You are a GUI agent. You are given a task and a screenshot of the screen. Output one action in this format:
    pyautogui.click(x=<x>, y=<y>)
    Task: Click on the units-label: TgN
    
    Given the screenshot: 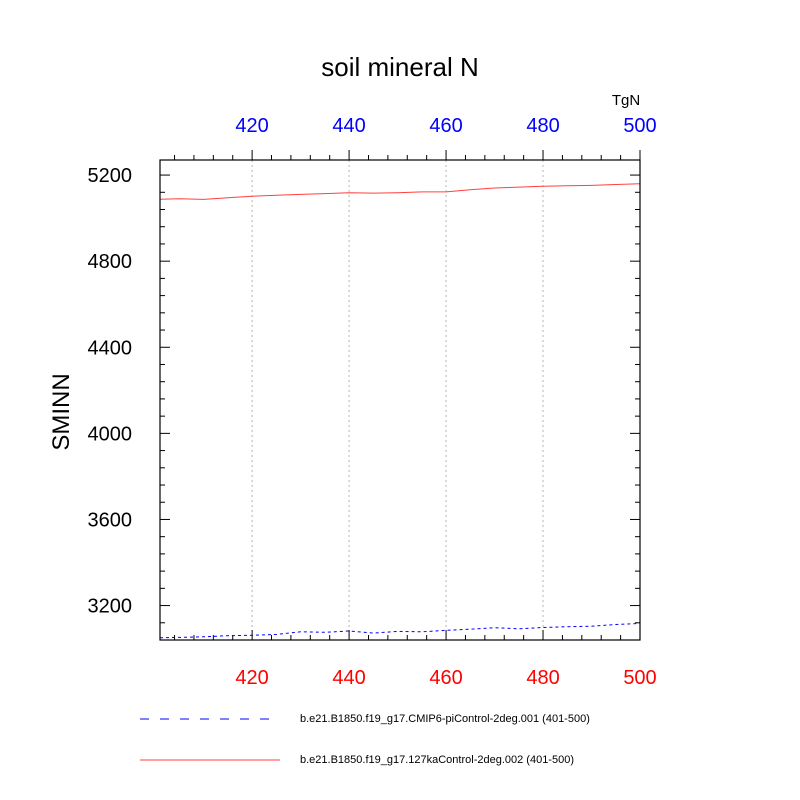 What is the action you would take?
    pyautogui.click(x=626, y=100)
    